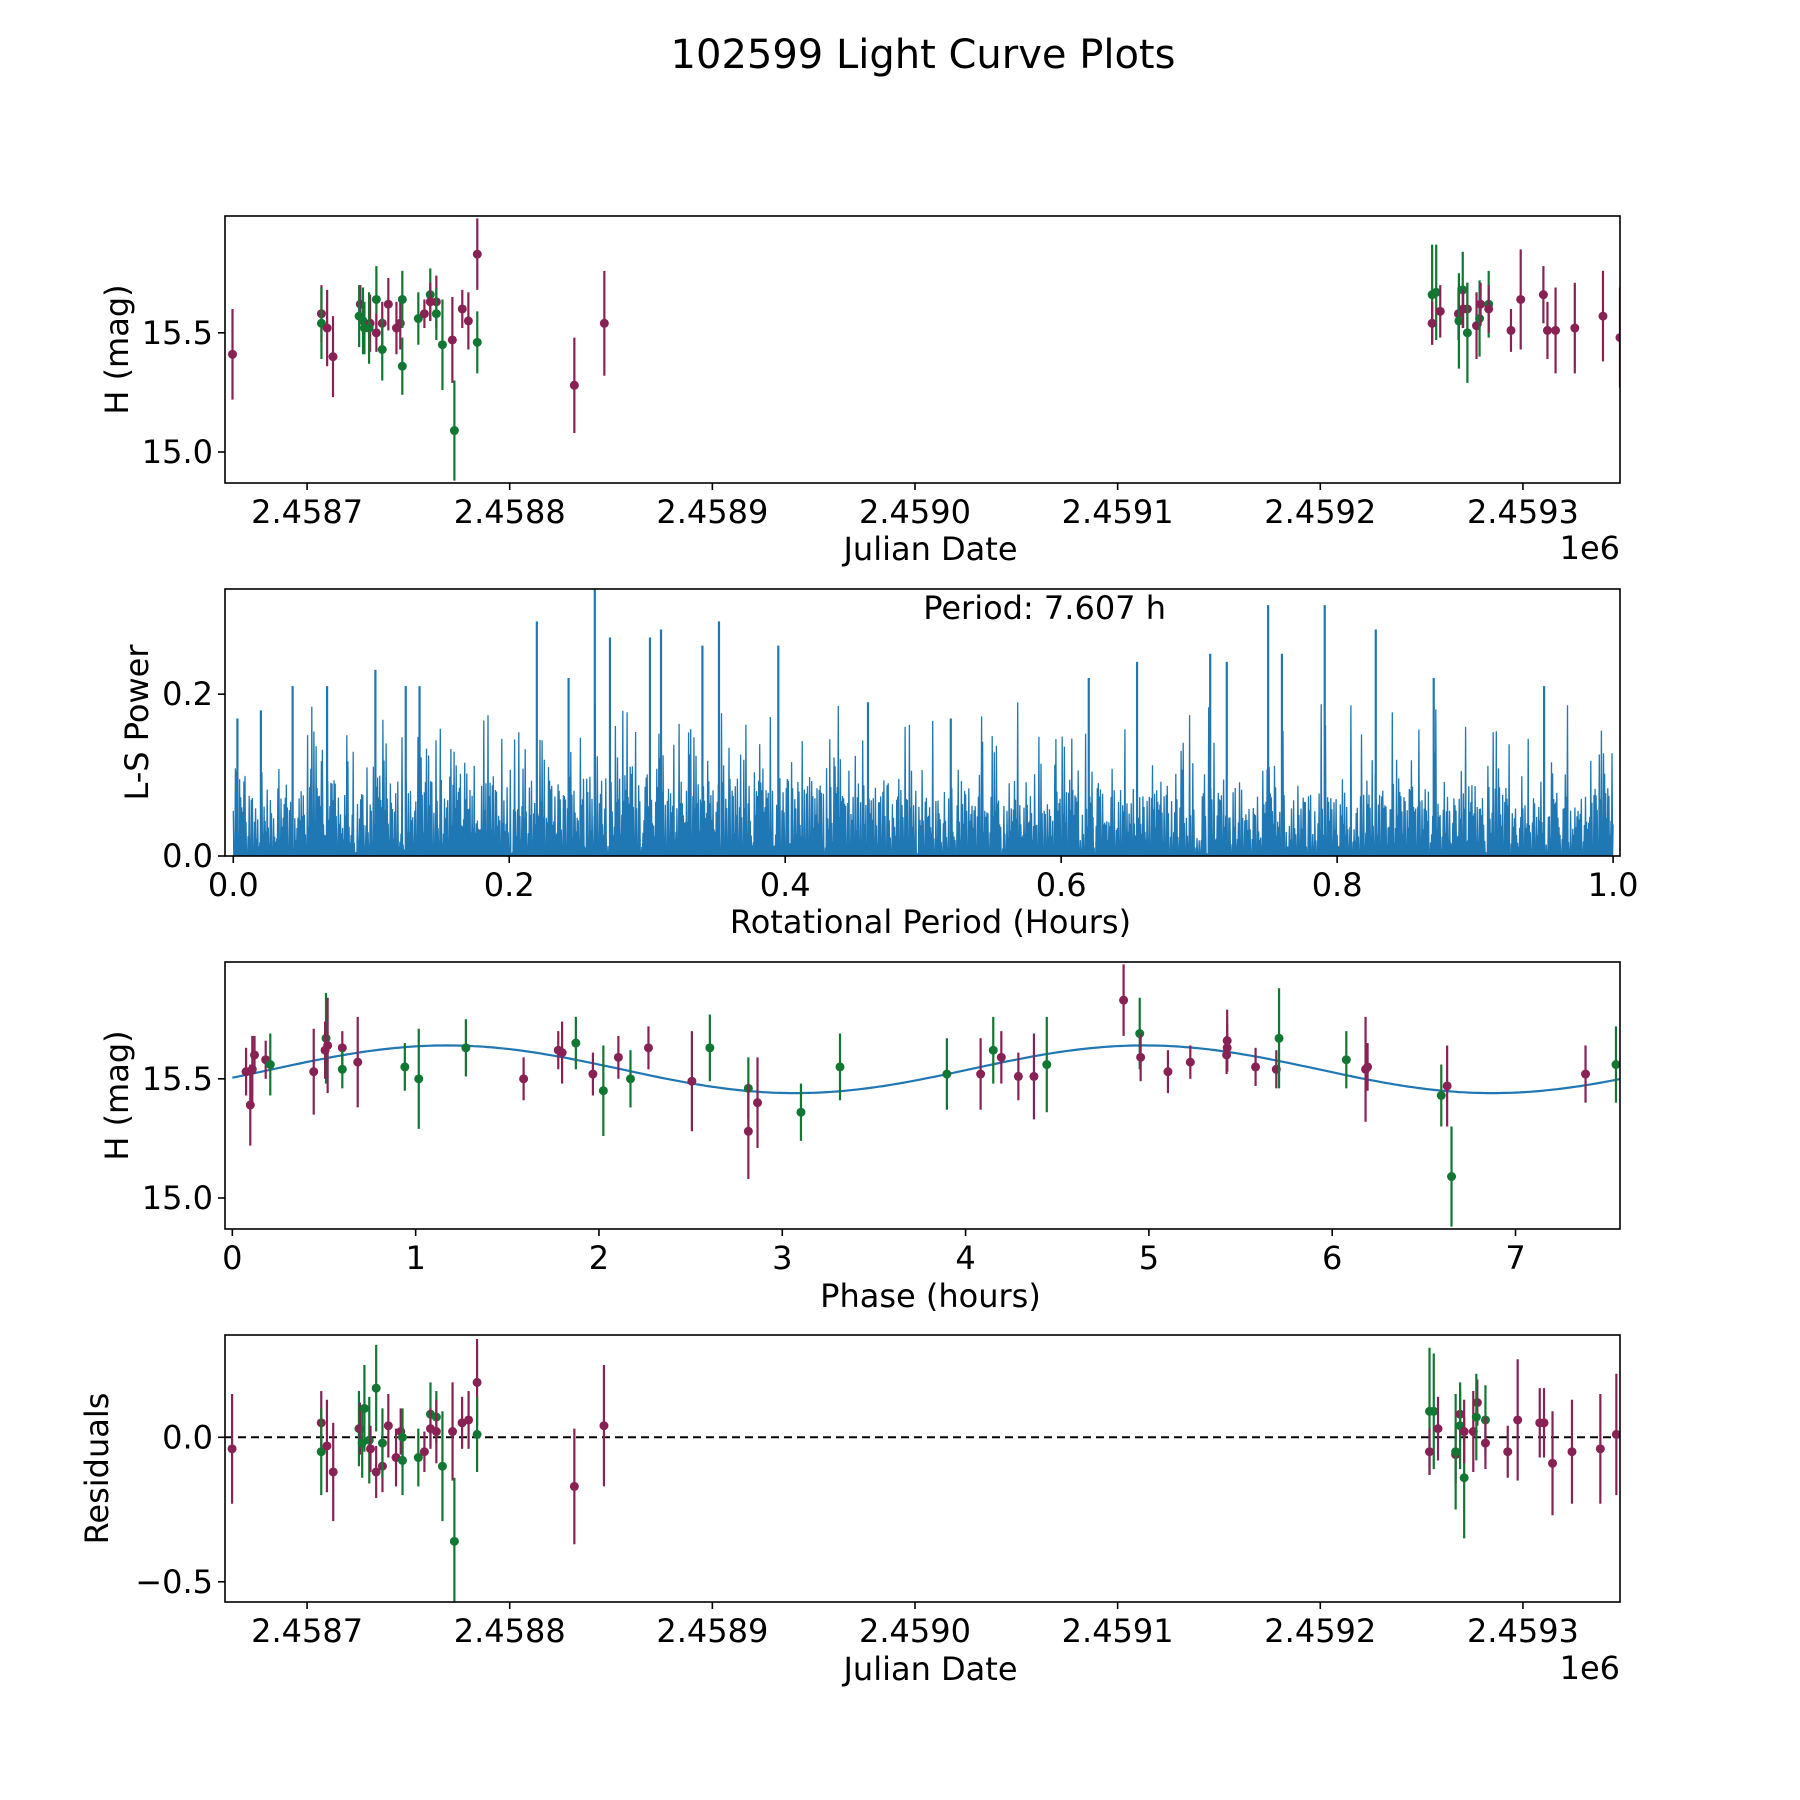 The image size is (1800, 1800). What do you see at coordinates (1118, 512) in the screenshot?
I see `x-tick-label: 2.4591` at bounding box center [1118, 512].